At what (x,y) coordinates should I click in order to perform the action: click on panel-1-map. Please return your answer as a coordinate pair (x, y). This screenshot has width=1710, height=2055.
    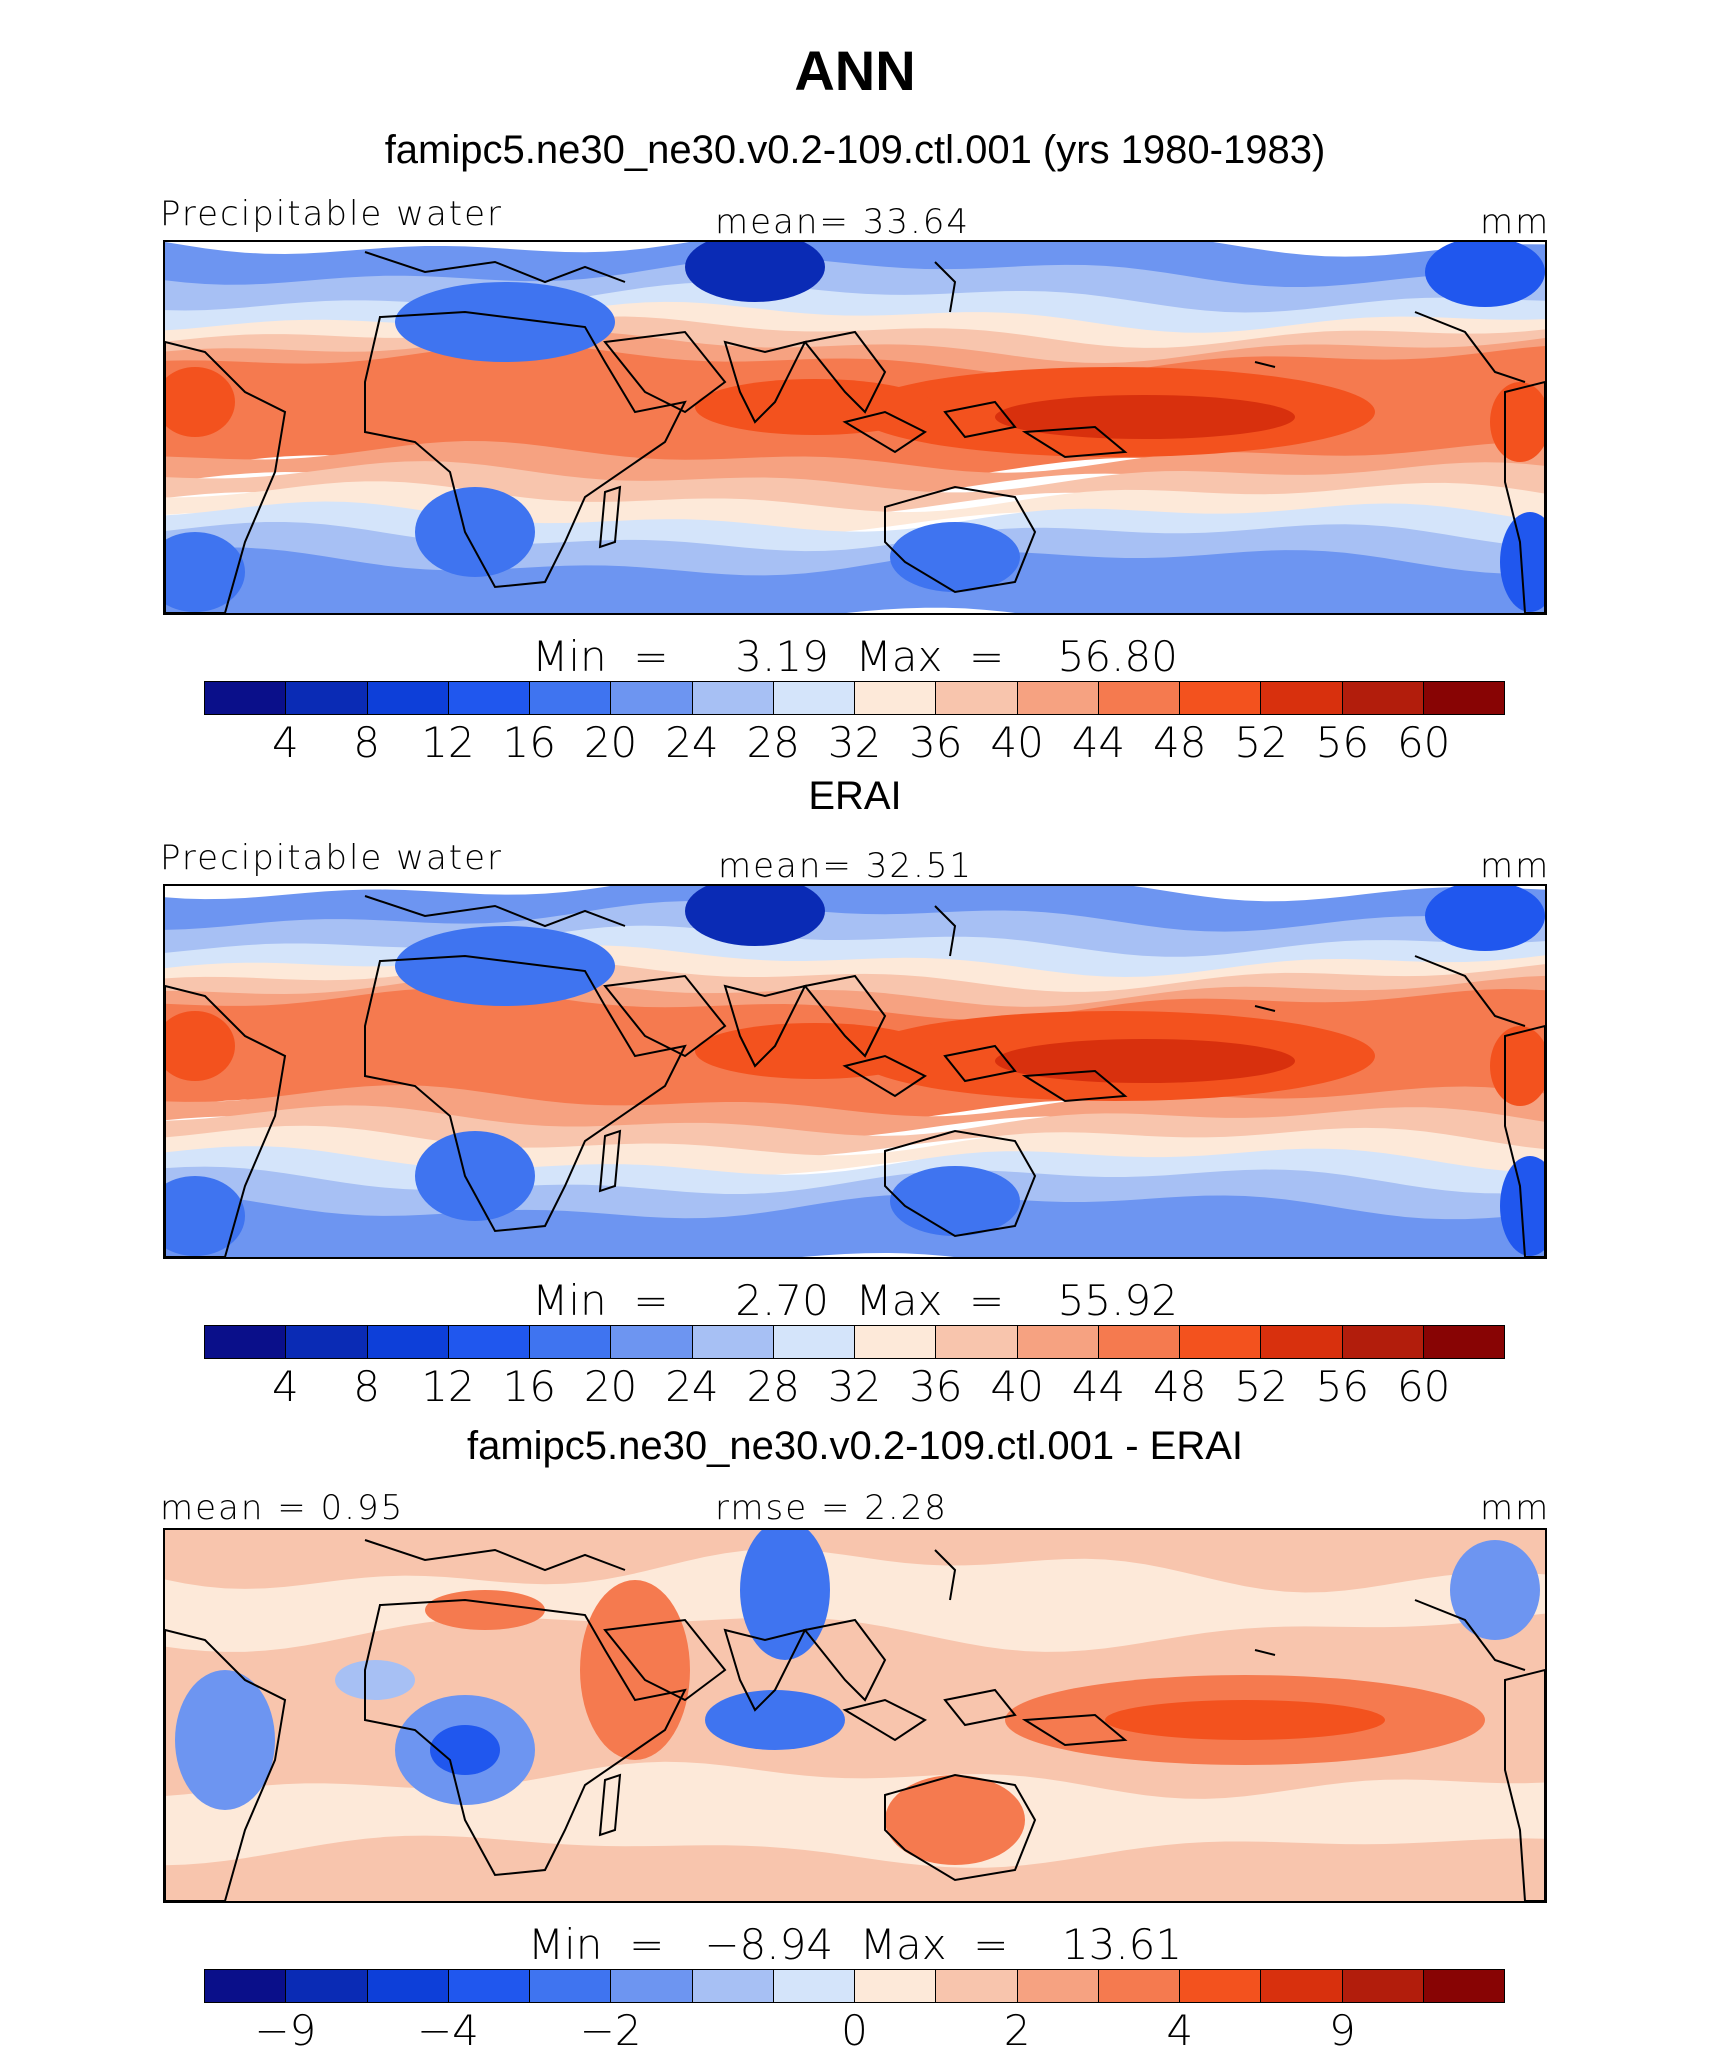
    Looking at the image, I should click on (855, 427).